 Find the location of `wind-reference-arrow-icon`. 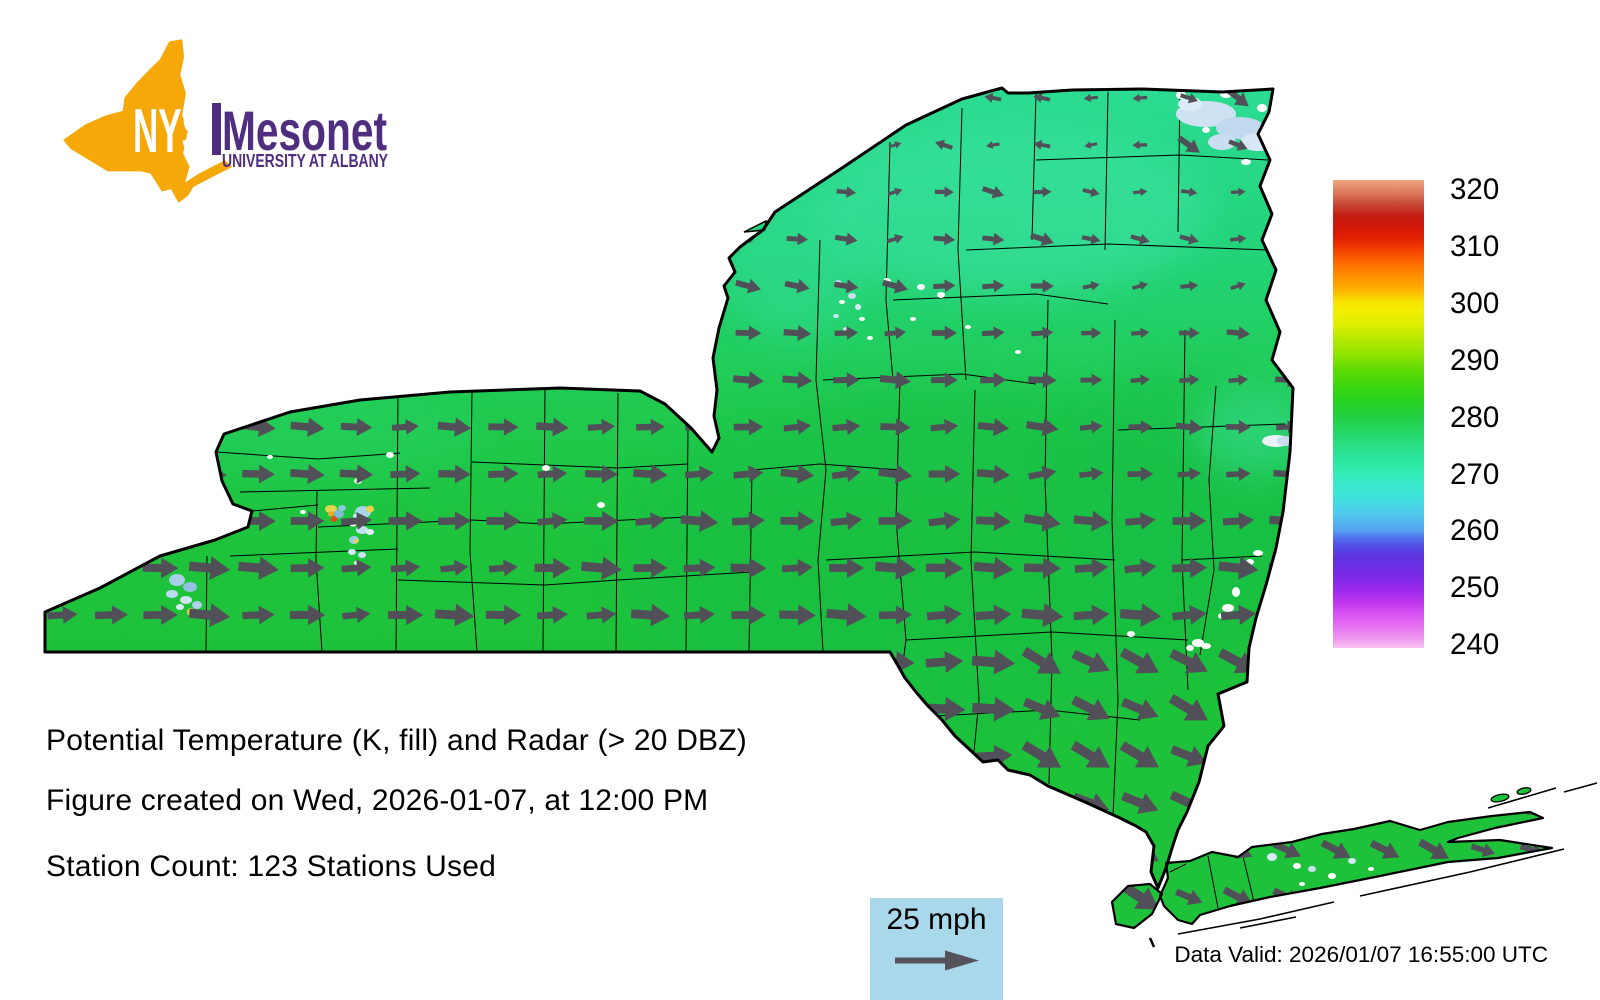

wind-reference-arrow-icon is located at coordinates (936, 960).